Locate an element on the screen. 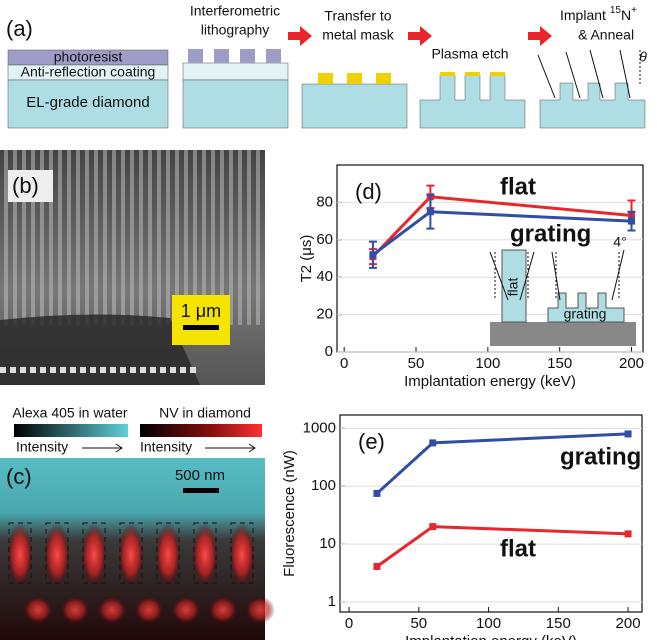 The height and width of the screenshot is (640, 657). y-tick-label: 1000 is located at coordinates (319, 427).